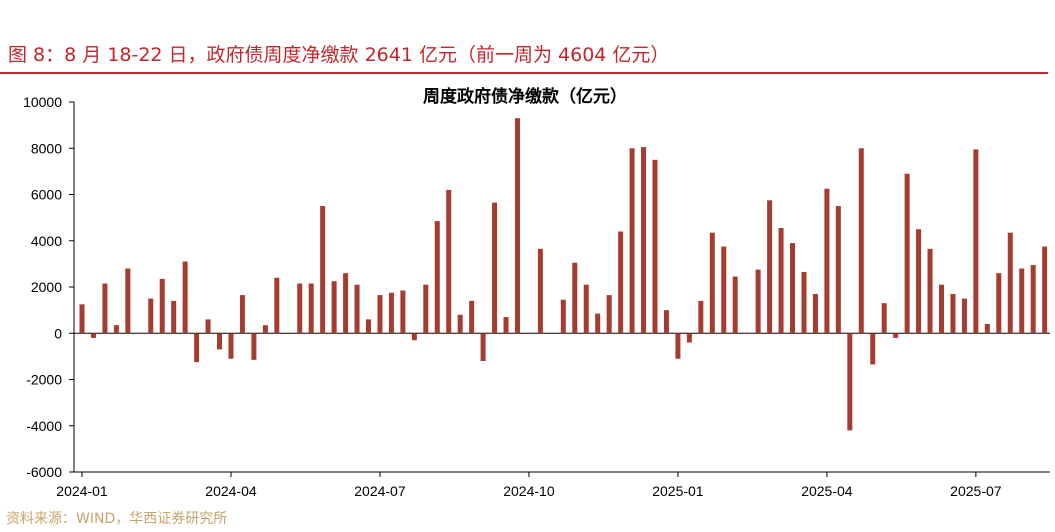 The width and height of the screenshot is (1055, 532). Describe the element at coordinates (82, 491) in the screenshot. I see `x-tick-label: 2024-01` at that location.